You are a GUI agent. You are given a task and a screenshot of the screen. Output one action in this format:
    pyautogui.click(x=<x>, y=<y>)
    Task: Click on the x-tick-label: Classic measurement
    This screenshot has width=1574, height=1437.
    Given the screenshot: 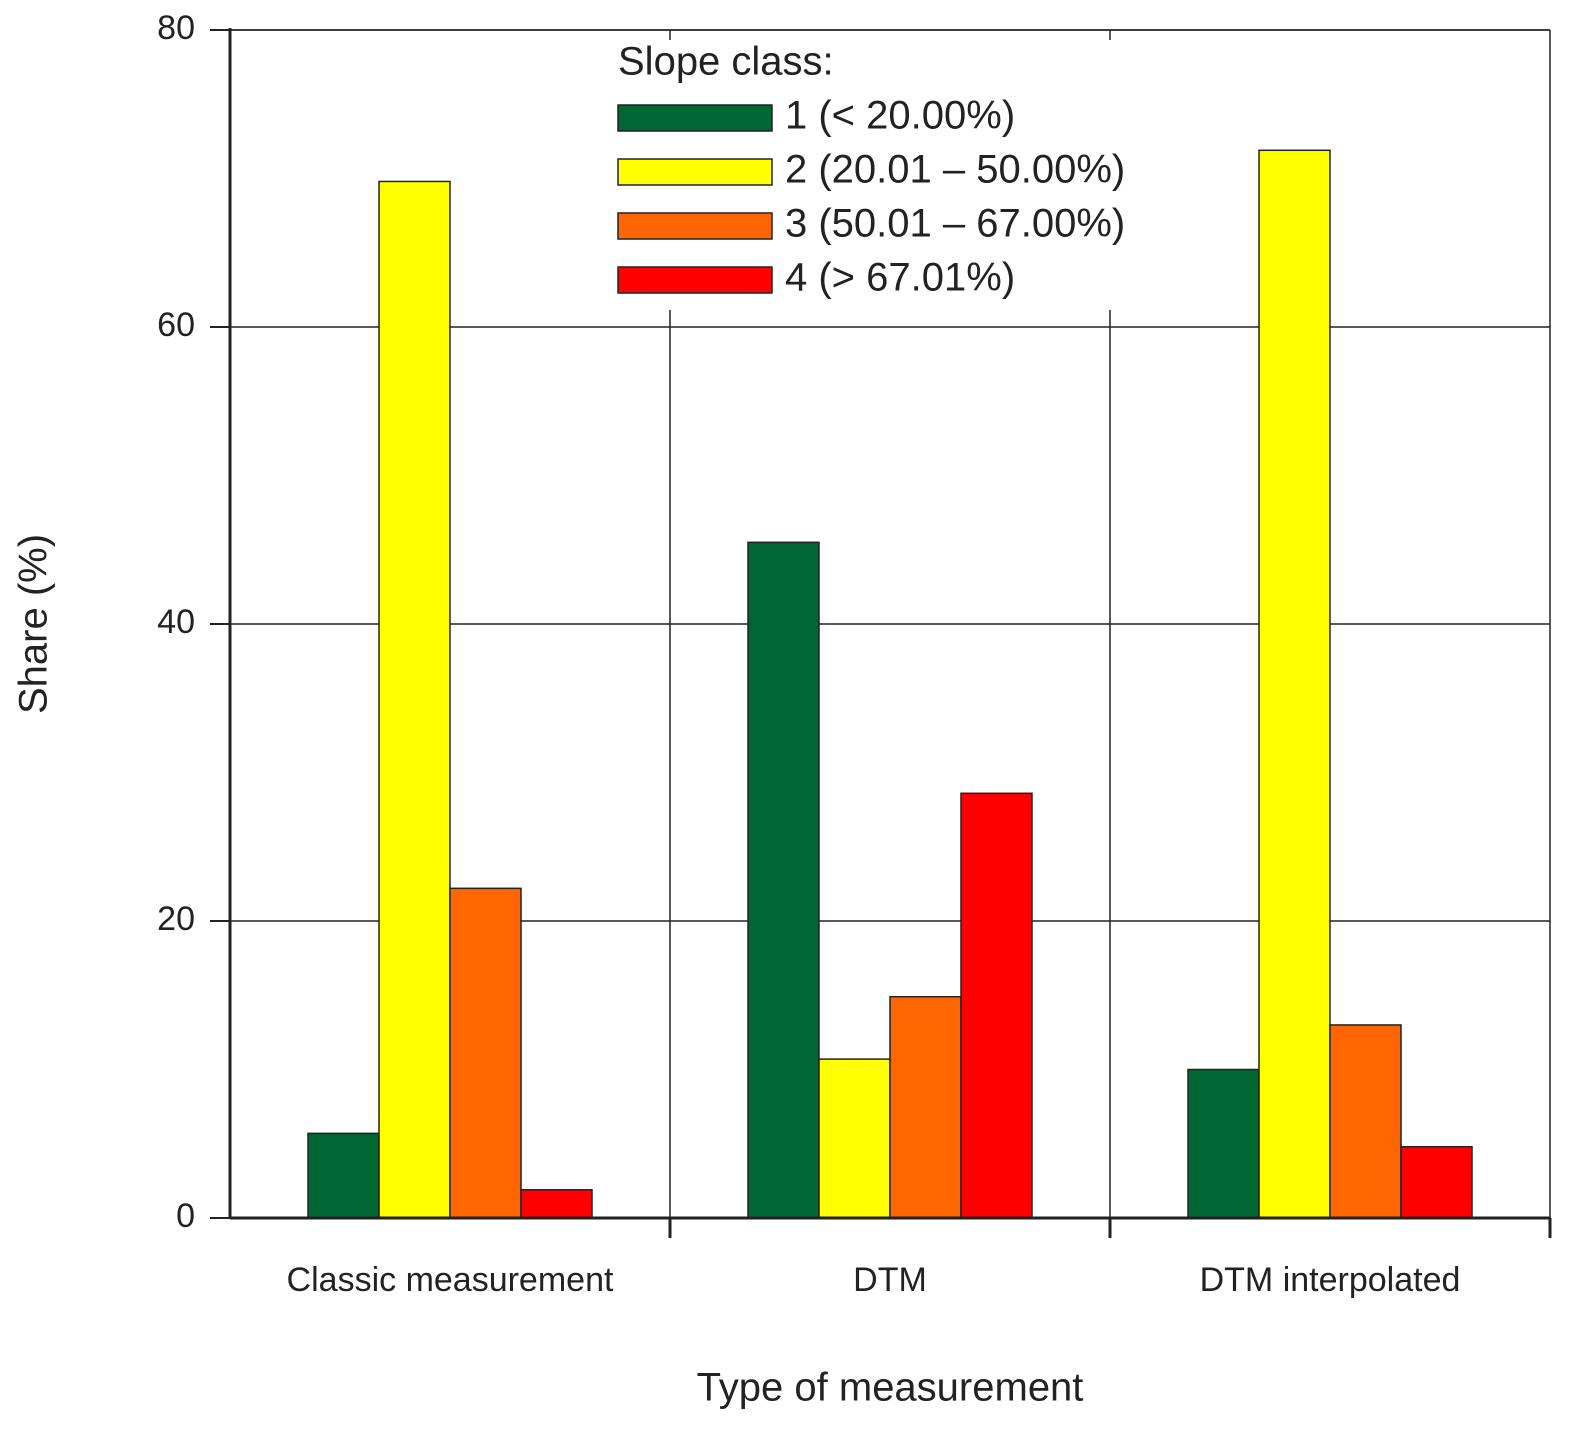 What is the action you would take?
    pyautogui.click(x=450, y=1280)
    